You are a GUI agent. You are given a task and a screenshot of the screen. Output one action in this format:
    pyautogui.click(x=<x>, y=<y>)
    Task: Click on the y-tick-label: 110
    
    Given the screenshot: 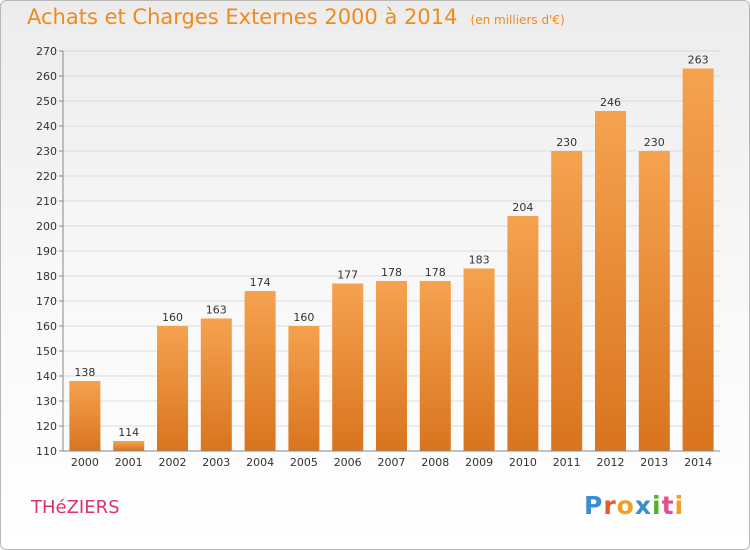 What is the action you would take?
    pyautogui.click(x=46, y=451)
    